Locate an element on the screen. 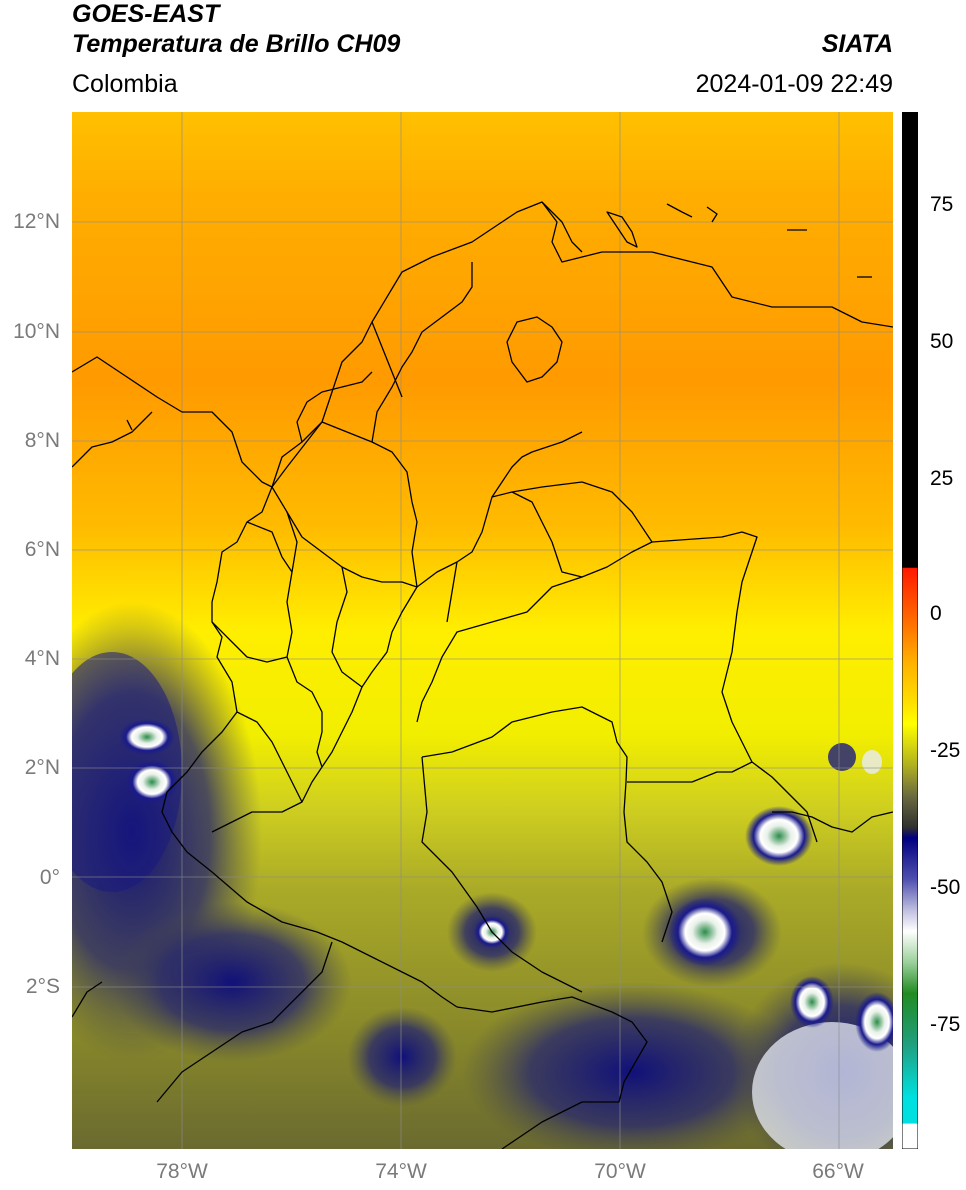  lat-label-0: 0° is located at coordinates (49, 877).